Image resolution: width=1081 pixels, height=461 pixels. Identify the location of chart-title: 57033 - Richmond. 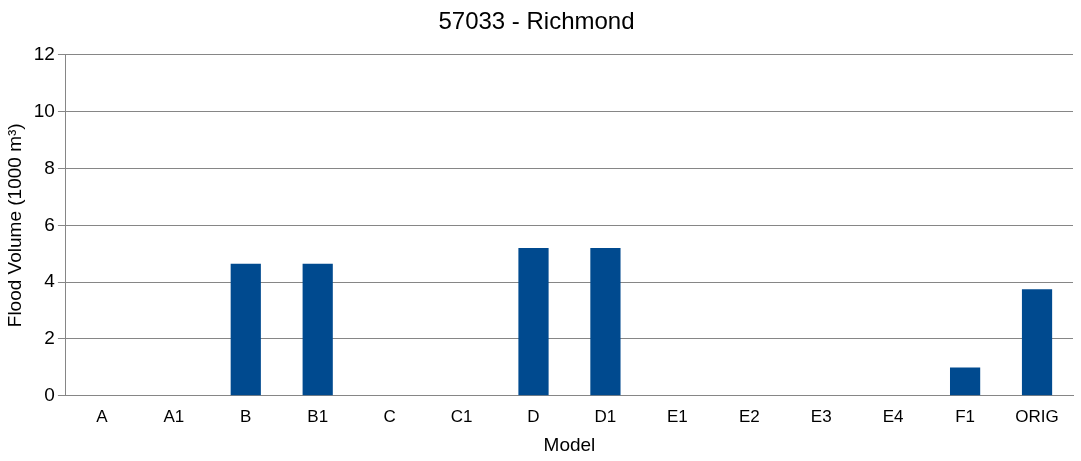
(536, 21).